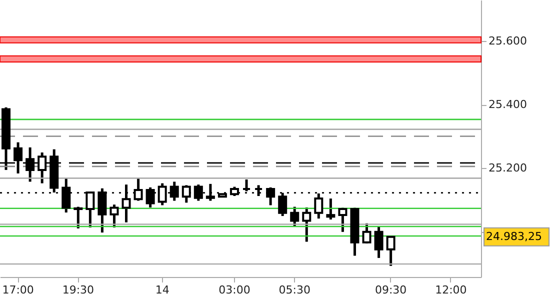 Image resolution: width=550 pixels, height=300 pixels. I want to click on x-tick-label: 03:00, so click(234, 290).